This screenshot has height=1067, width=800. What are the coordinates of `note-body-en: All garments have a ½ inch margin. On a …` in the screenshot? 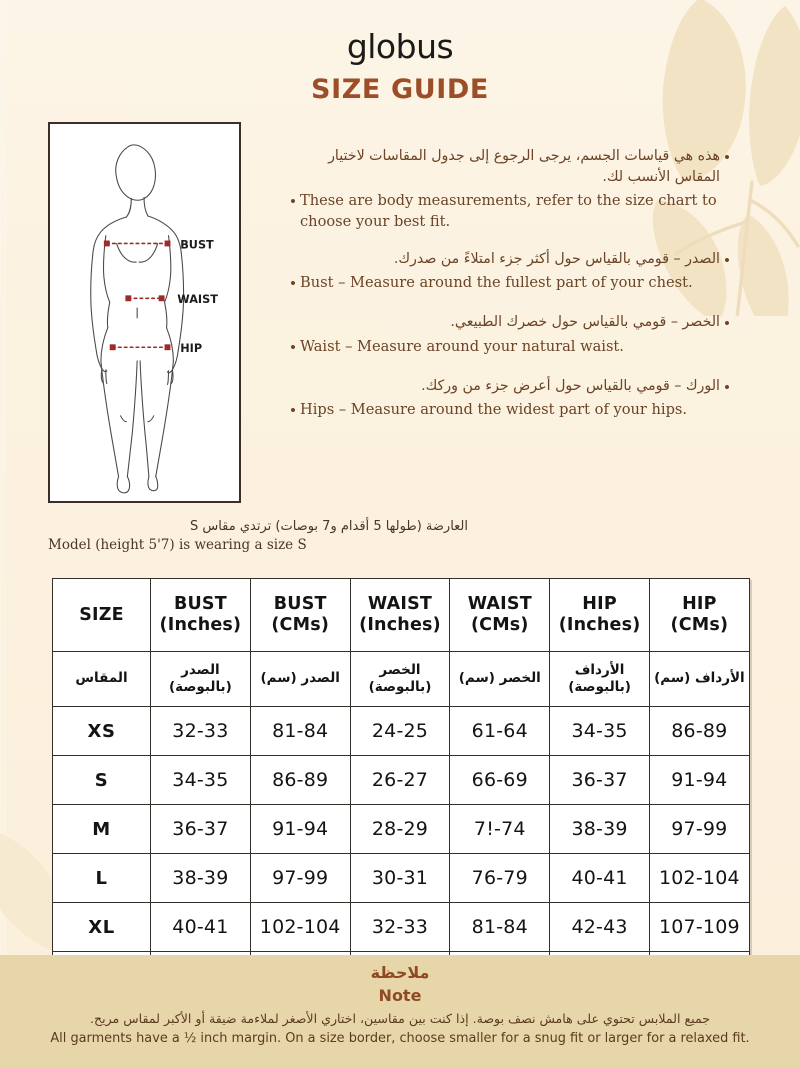 It's located at (400, 1038).